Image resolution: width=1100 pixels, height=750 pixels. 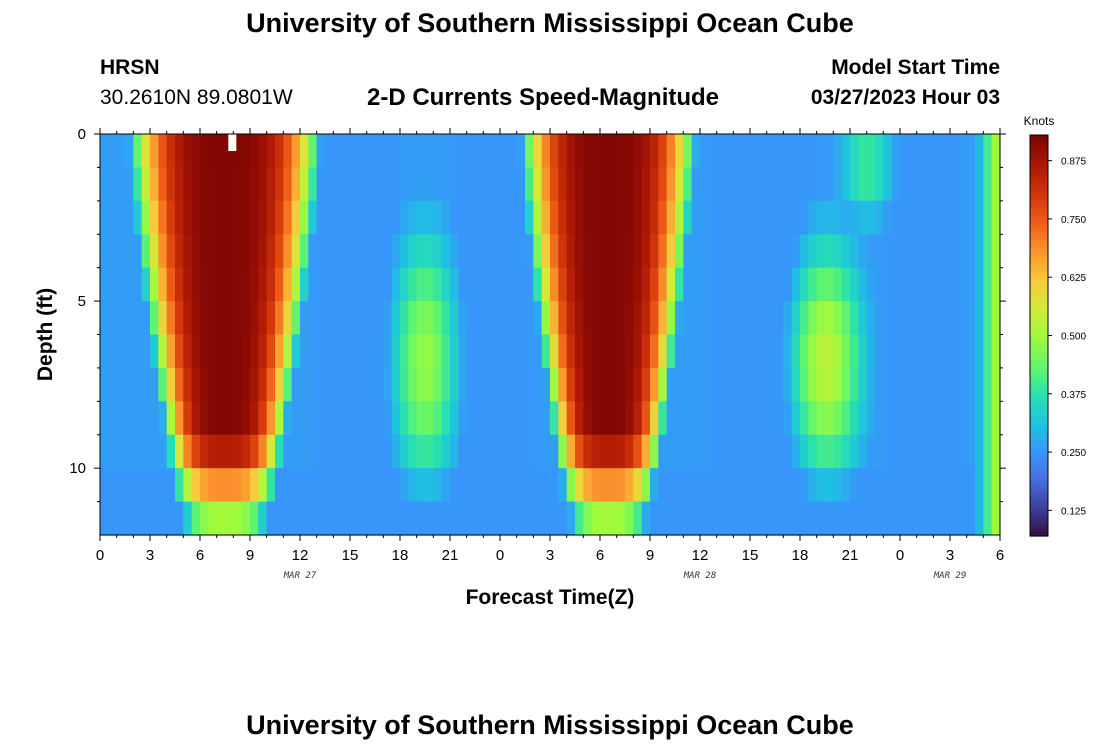 I want to click on plot-title: 2-D Currents Speed-Magnitude, so click(x=543, y=97).